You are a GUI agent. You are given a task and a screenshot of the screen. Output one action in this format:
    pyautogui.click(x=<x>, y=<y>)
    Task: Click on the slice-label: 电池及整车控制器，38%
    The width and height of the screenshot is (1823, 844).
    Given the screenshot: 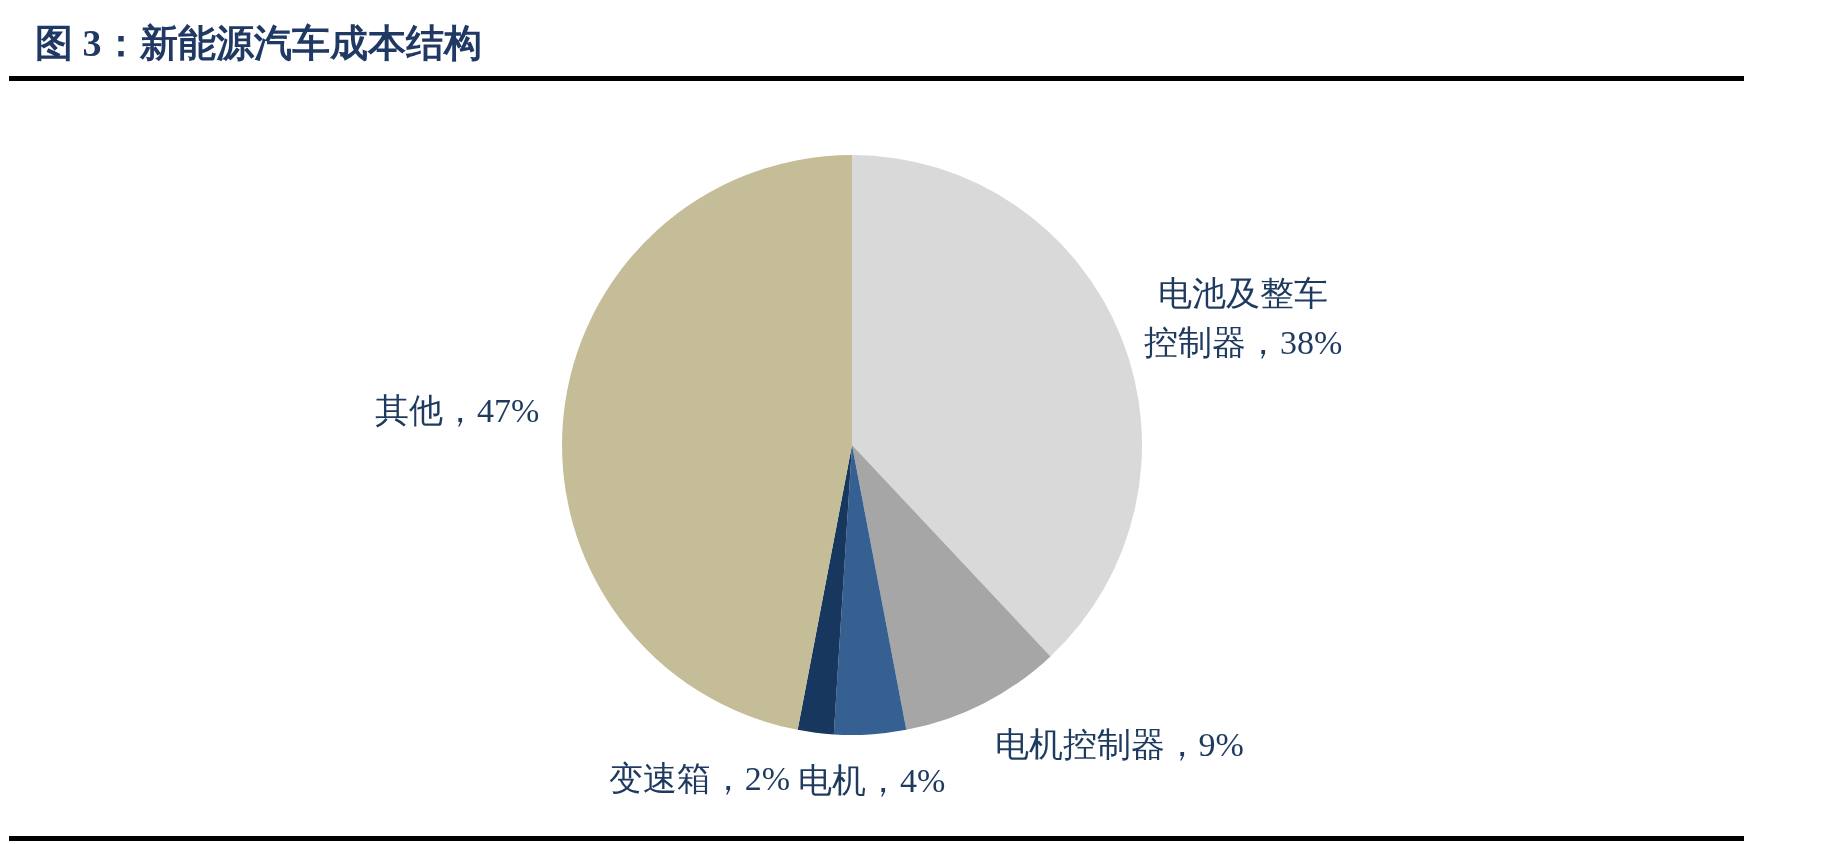 What is the action you would take?
    pyautogui.click(x=1243, y=317)
    